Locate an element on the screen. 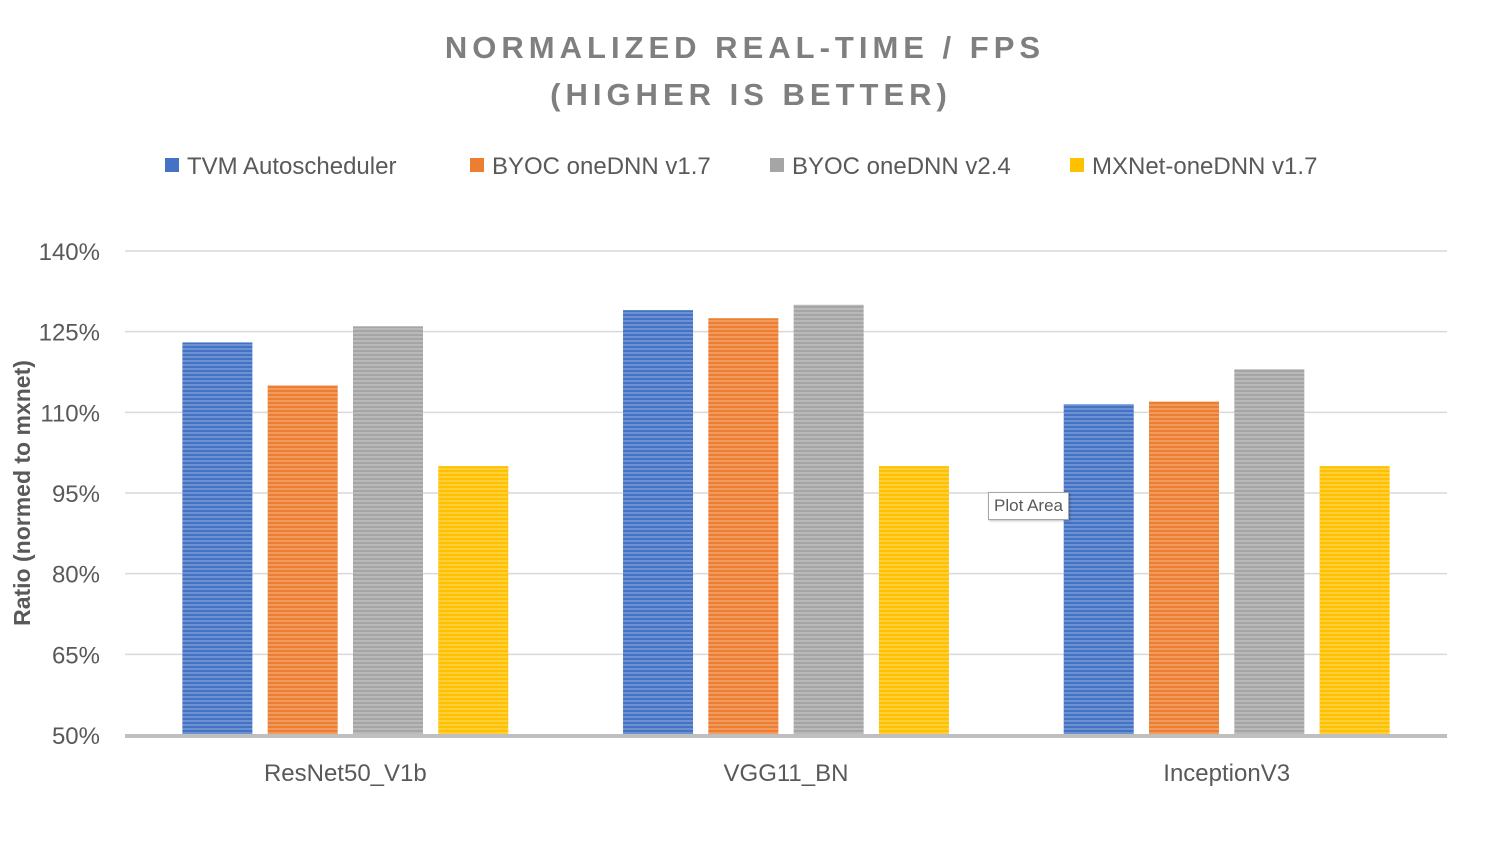 The width and height of the screenshot is (1491, 852). legend-item: BYOC oneDNN v1.7 is located at coordinates (590, 166).